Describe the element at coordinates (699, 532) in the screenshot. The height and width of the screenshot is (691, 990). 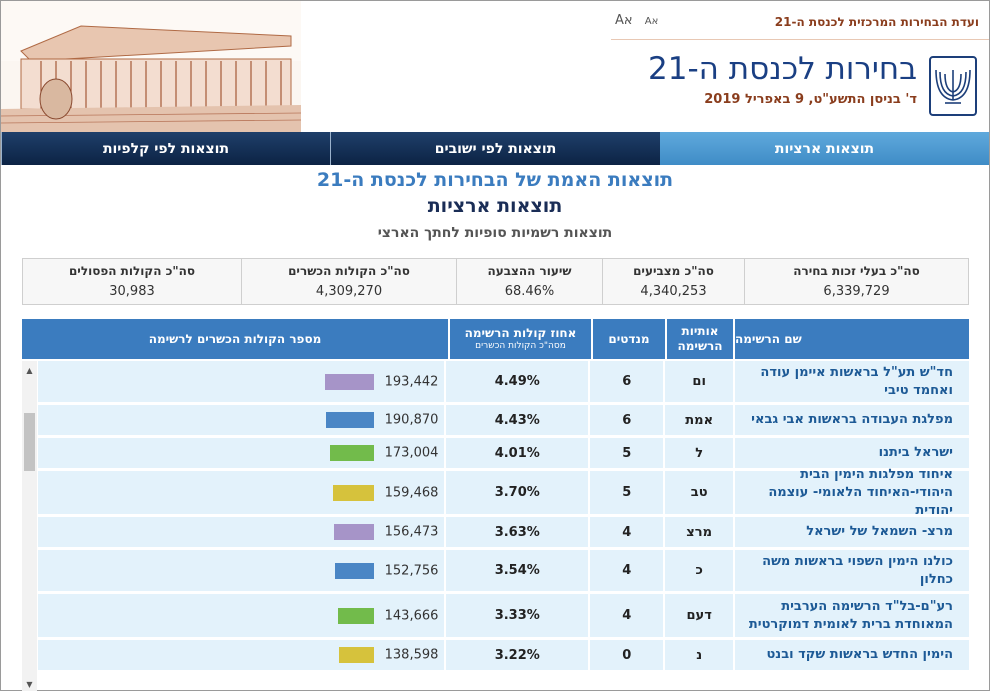
I see `list-letters: מרצ` at that location.